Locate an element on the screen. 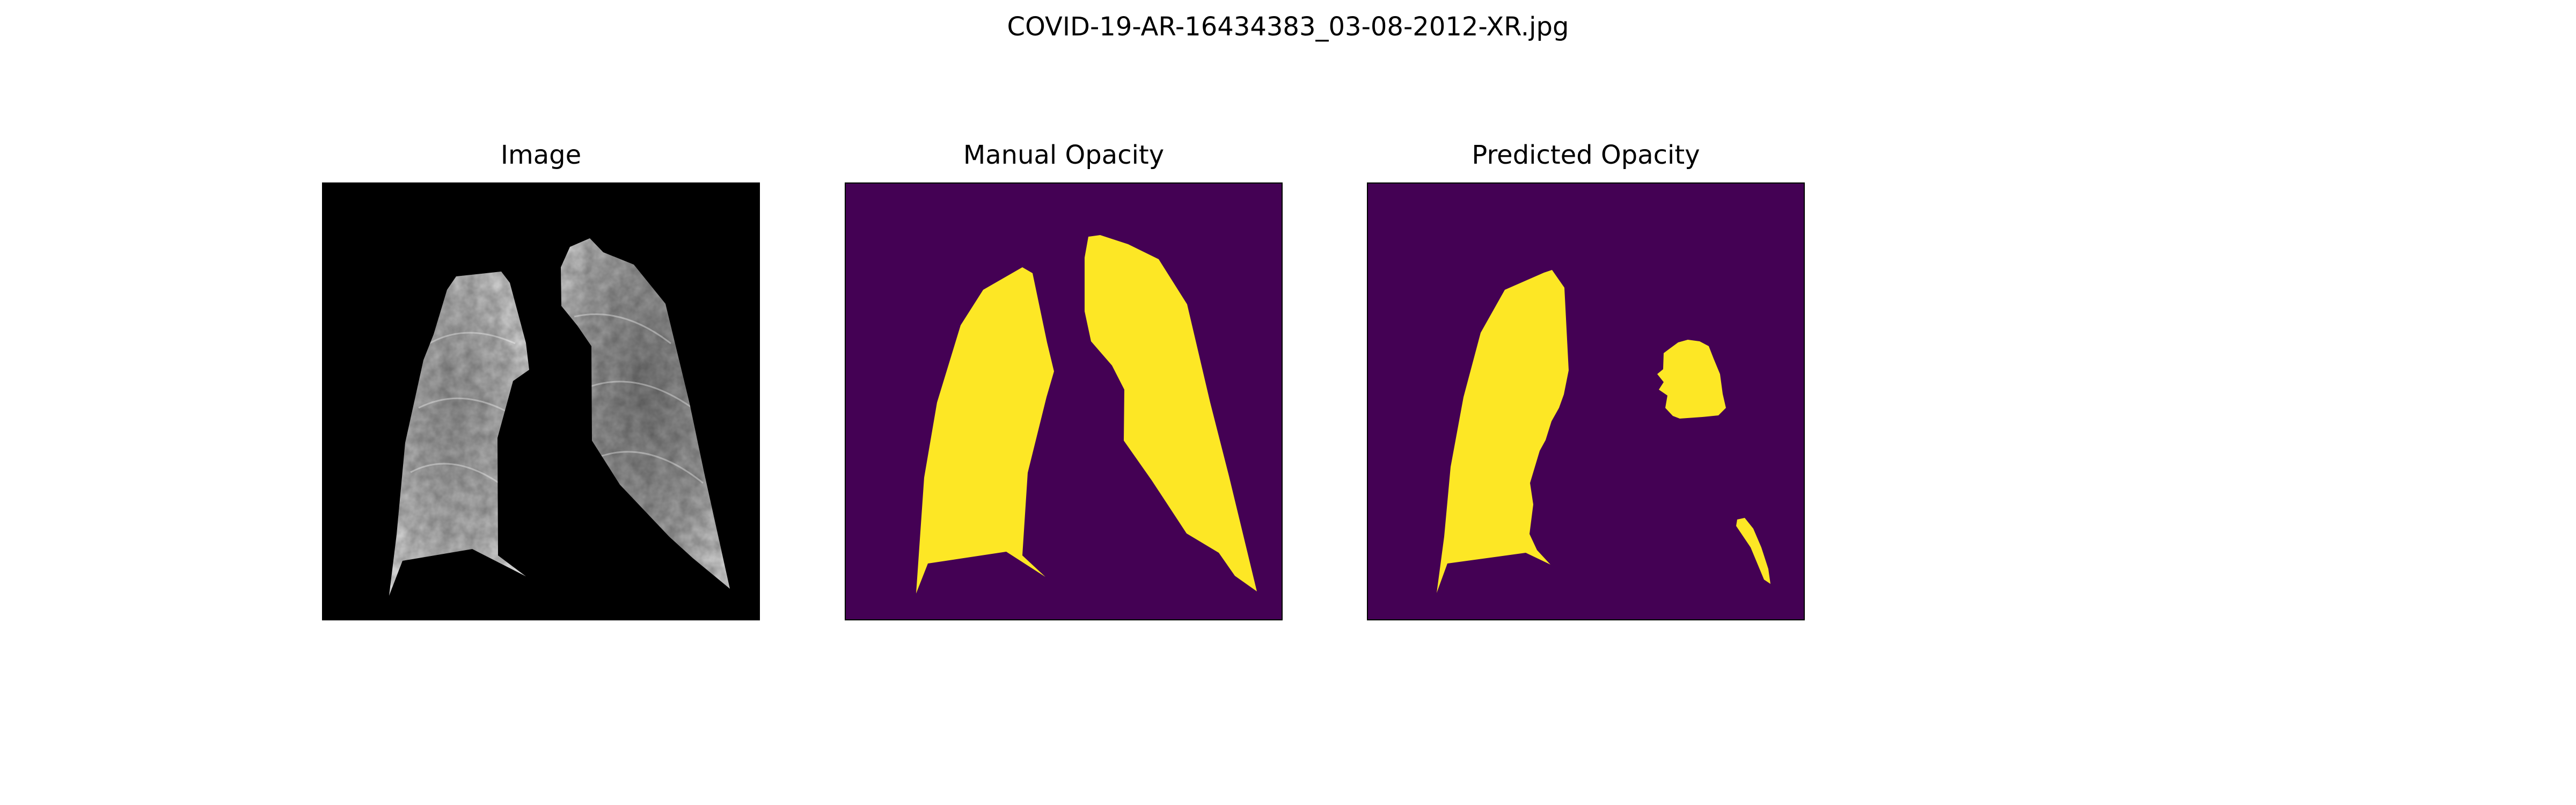 This screenshot has height=805, width=2576. manual-opacity-mask is located at coordinates (1064, 401).